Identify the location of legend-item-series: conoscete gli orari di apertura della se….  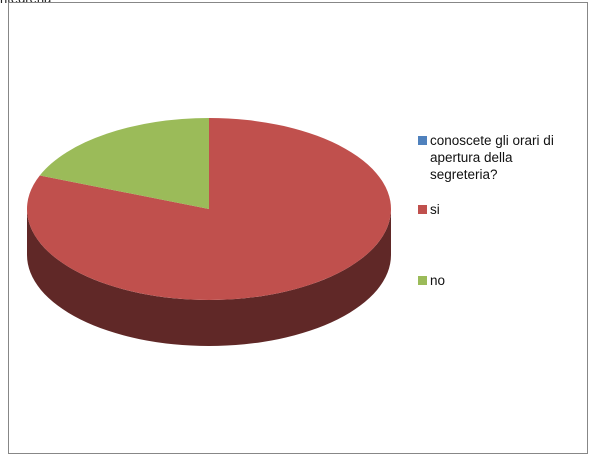
(500, 157).